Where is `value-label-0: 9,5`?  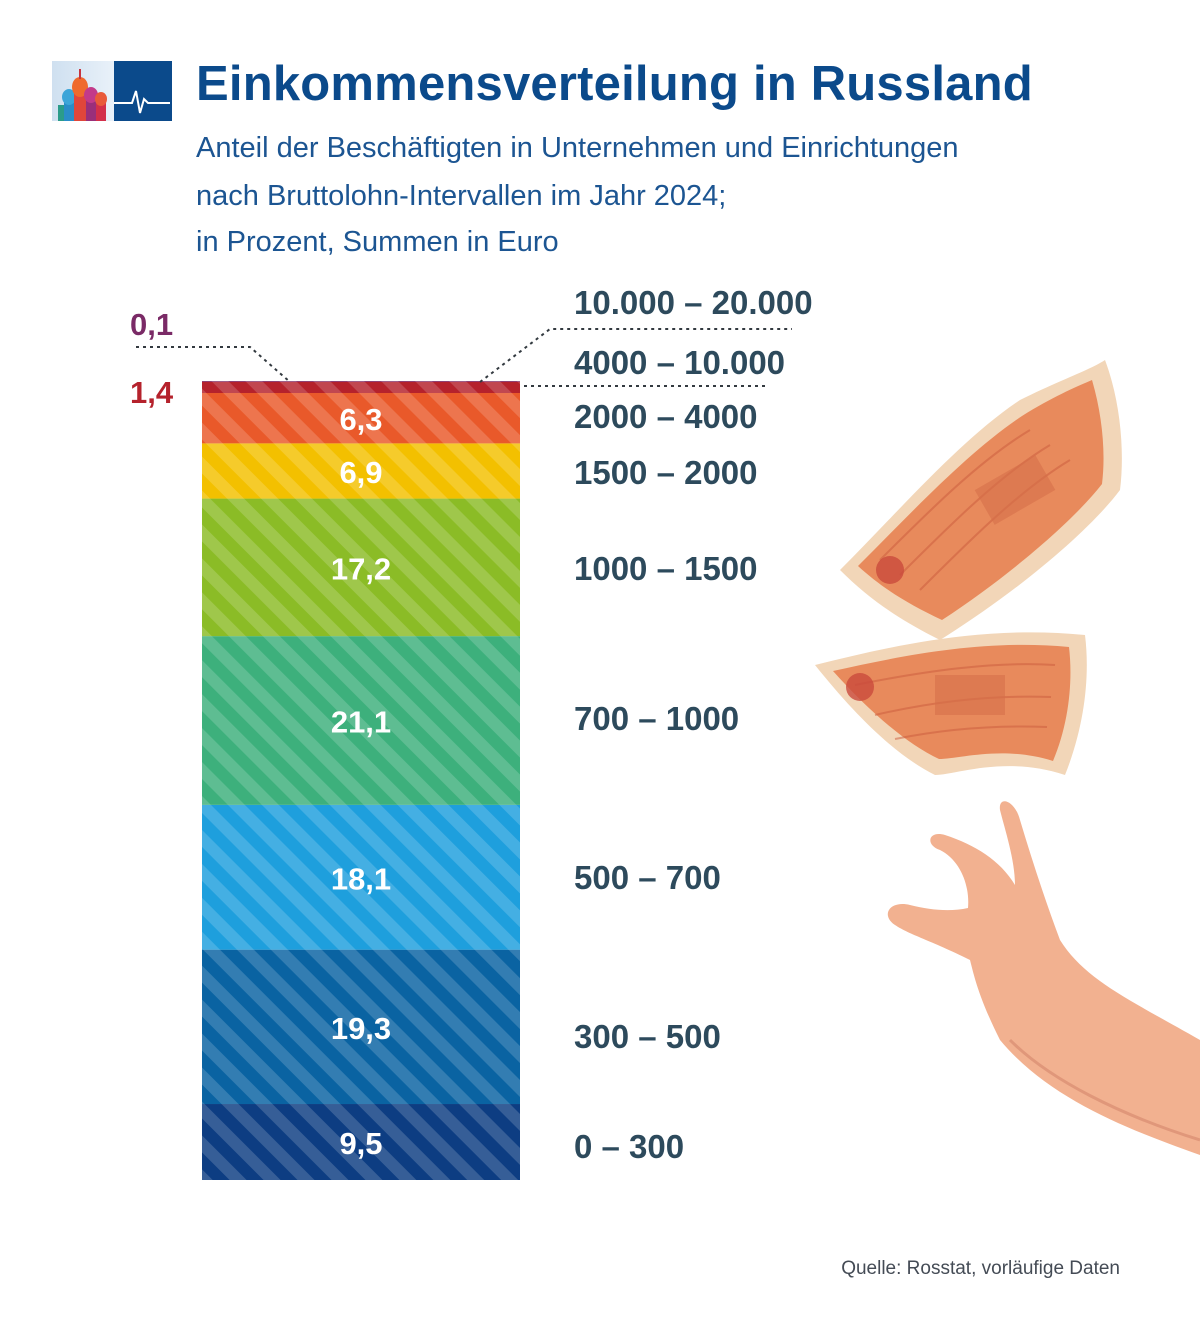
value-label-0: 9,5 is located at coordinates (360, 1143).